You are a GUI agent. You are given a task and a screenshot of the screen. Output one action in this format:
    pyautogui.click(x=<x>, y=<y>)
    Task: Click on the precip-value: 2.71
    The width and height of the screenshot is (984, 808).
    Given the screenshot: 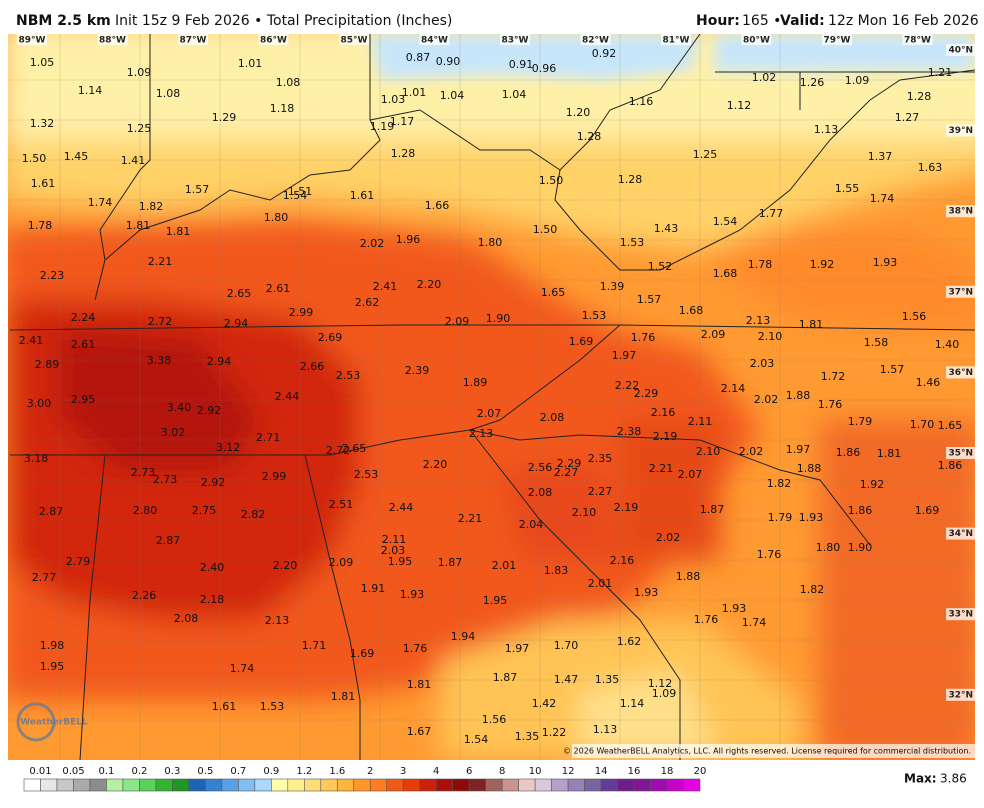 What is the action you would take?
    pyautogui.click(x=268, y=437)
    